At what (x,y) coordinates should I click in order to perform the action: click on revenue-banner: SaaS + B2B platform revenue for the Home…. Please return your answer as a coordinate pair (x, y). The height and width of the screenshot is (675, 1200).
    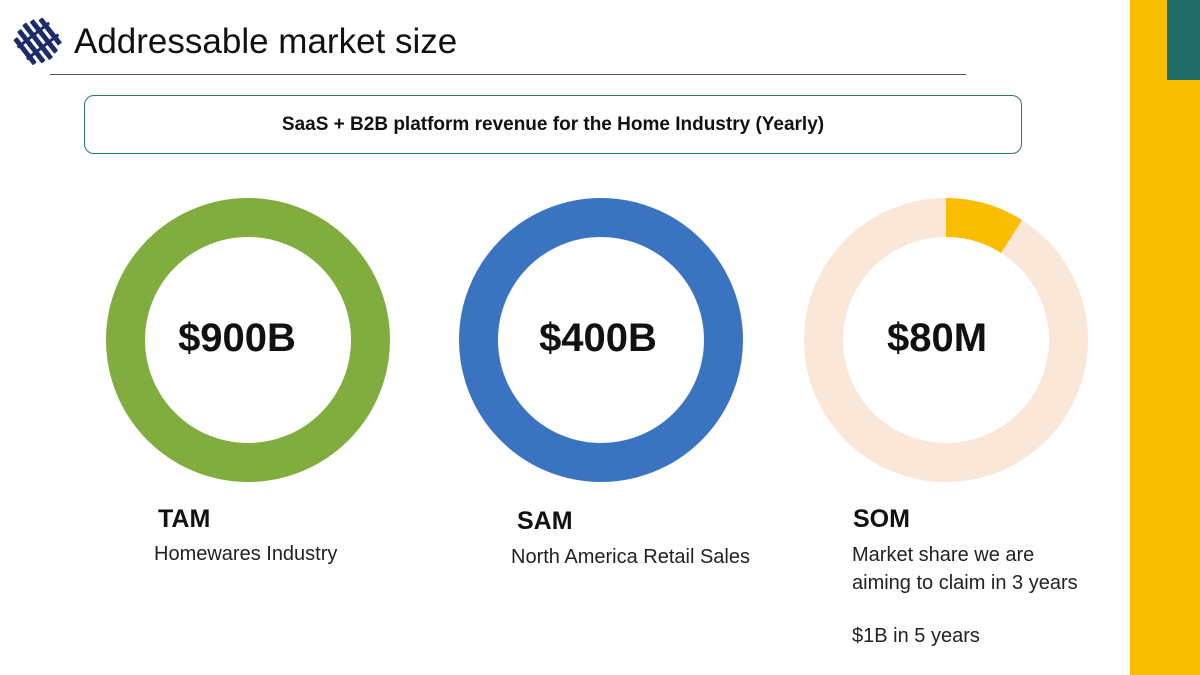
    Looking at the image, I should click on (553, 124).